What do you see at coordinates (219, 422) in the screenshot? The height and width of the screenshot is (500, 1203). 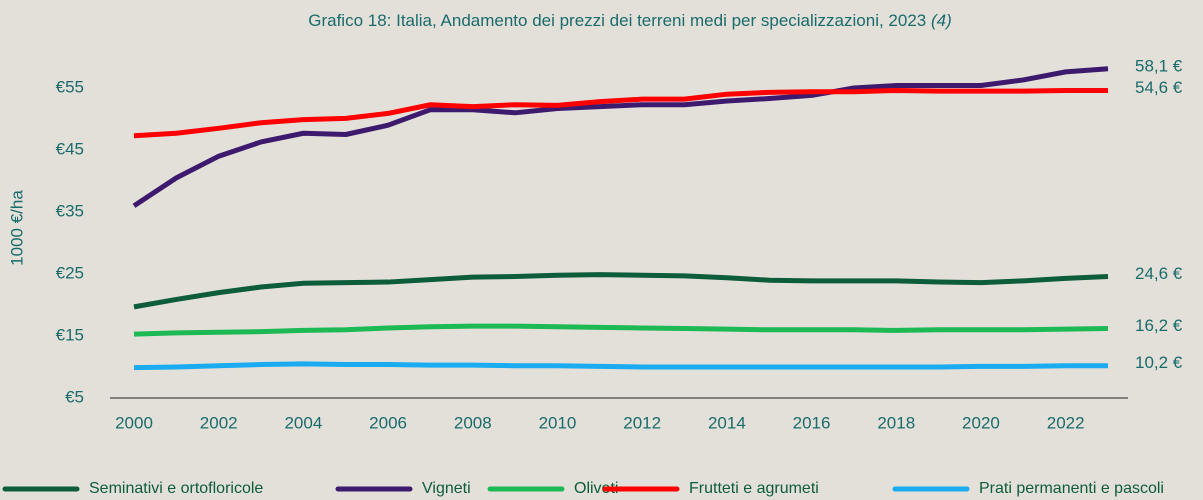 I see `x-tick-label: 2002` at bounding box center [219, 422].